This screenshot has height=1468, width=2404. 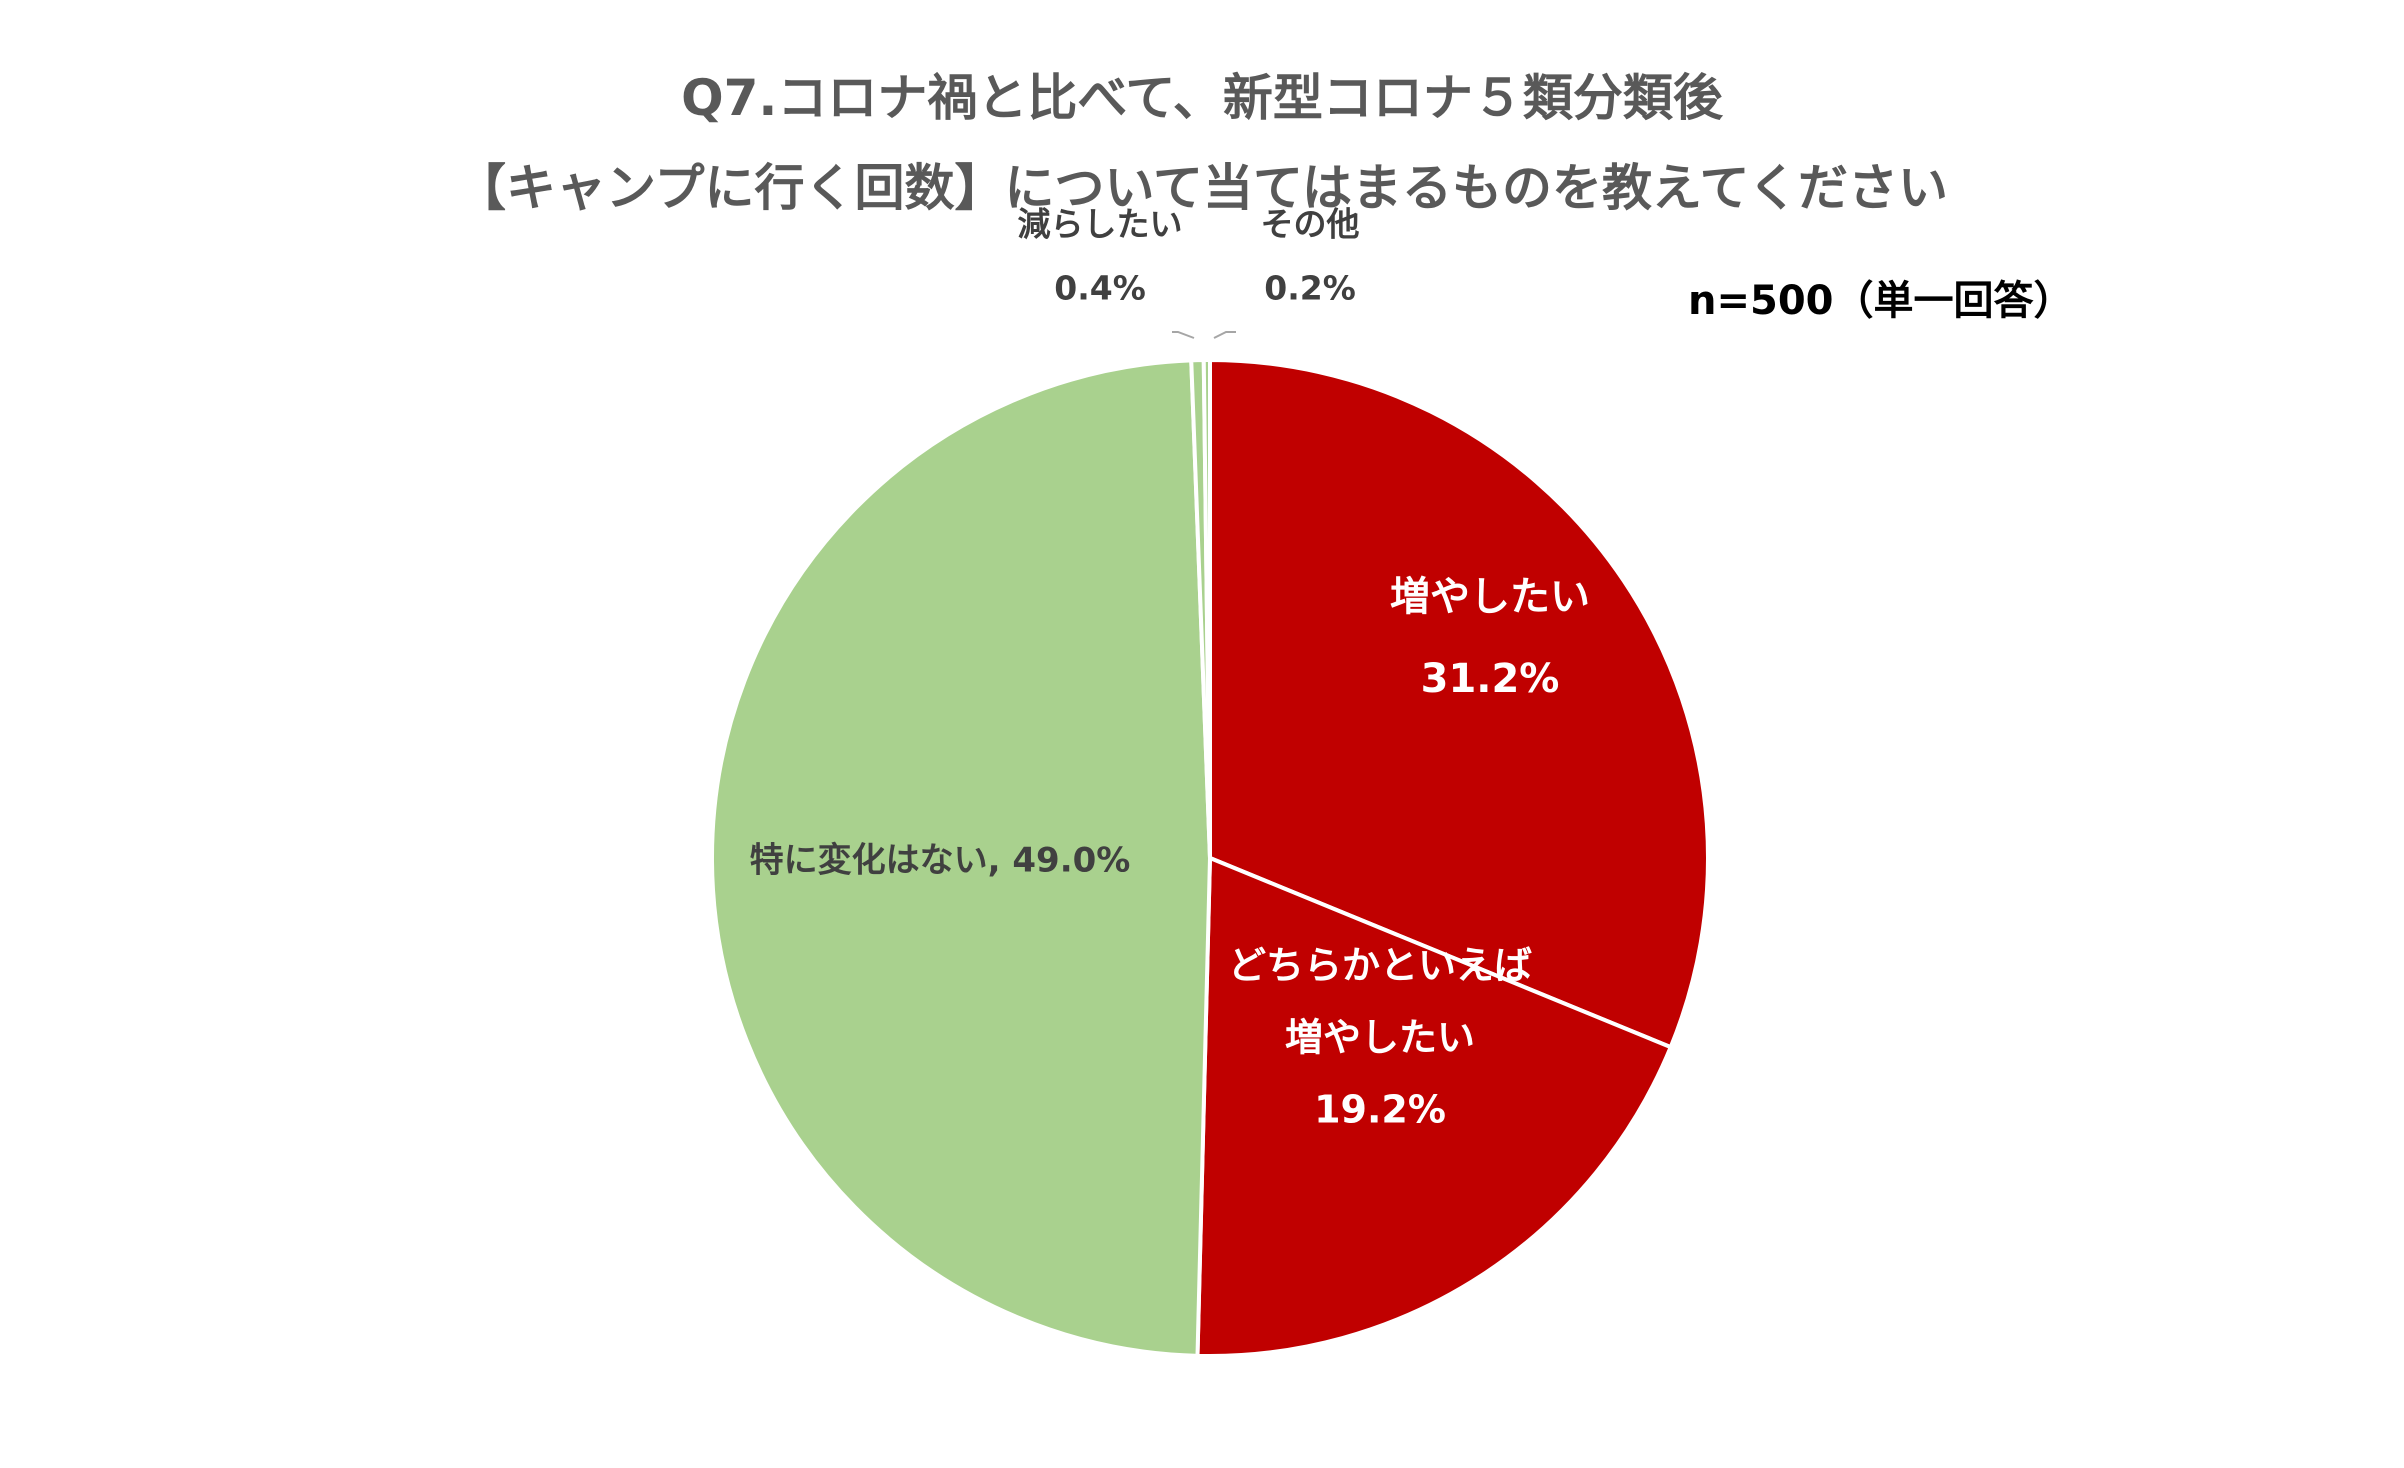 What do you see at coordinates (1490, 597) in the screenshot?
I see `data-label-text-0: 増やしたい` at bounding box center [1490, 597].